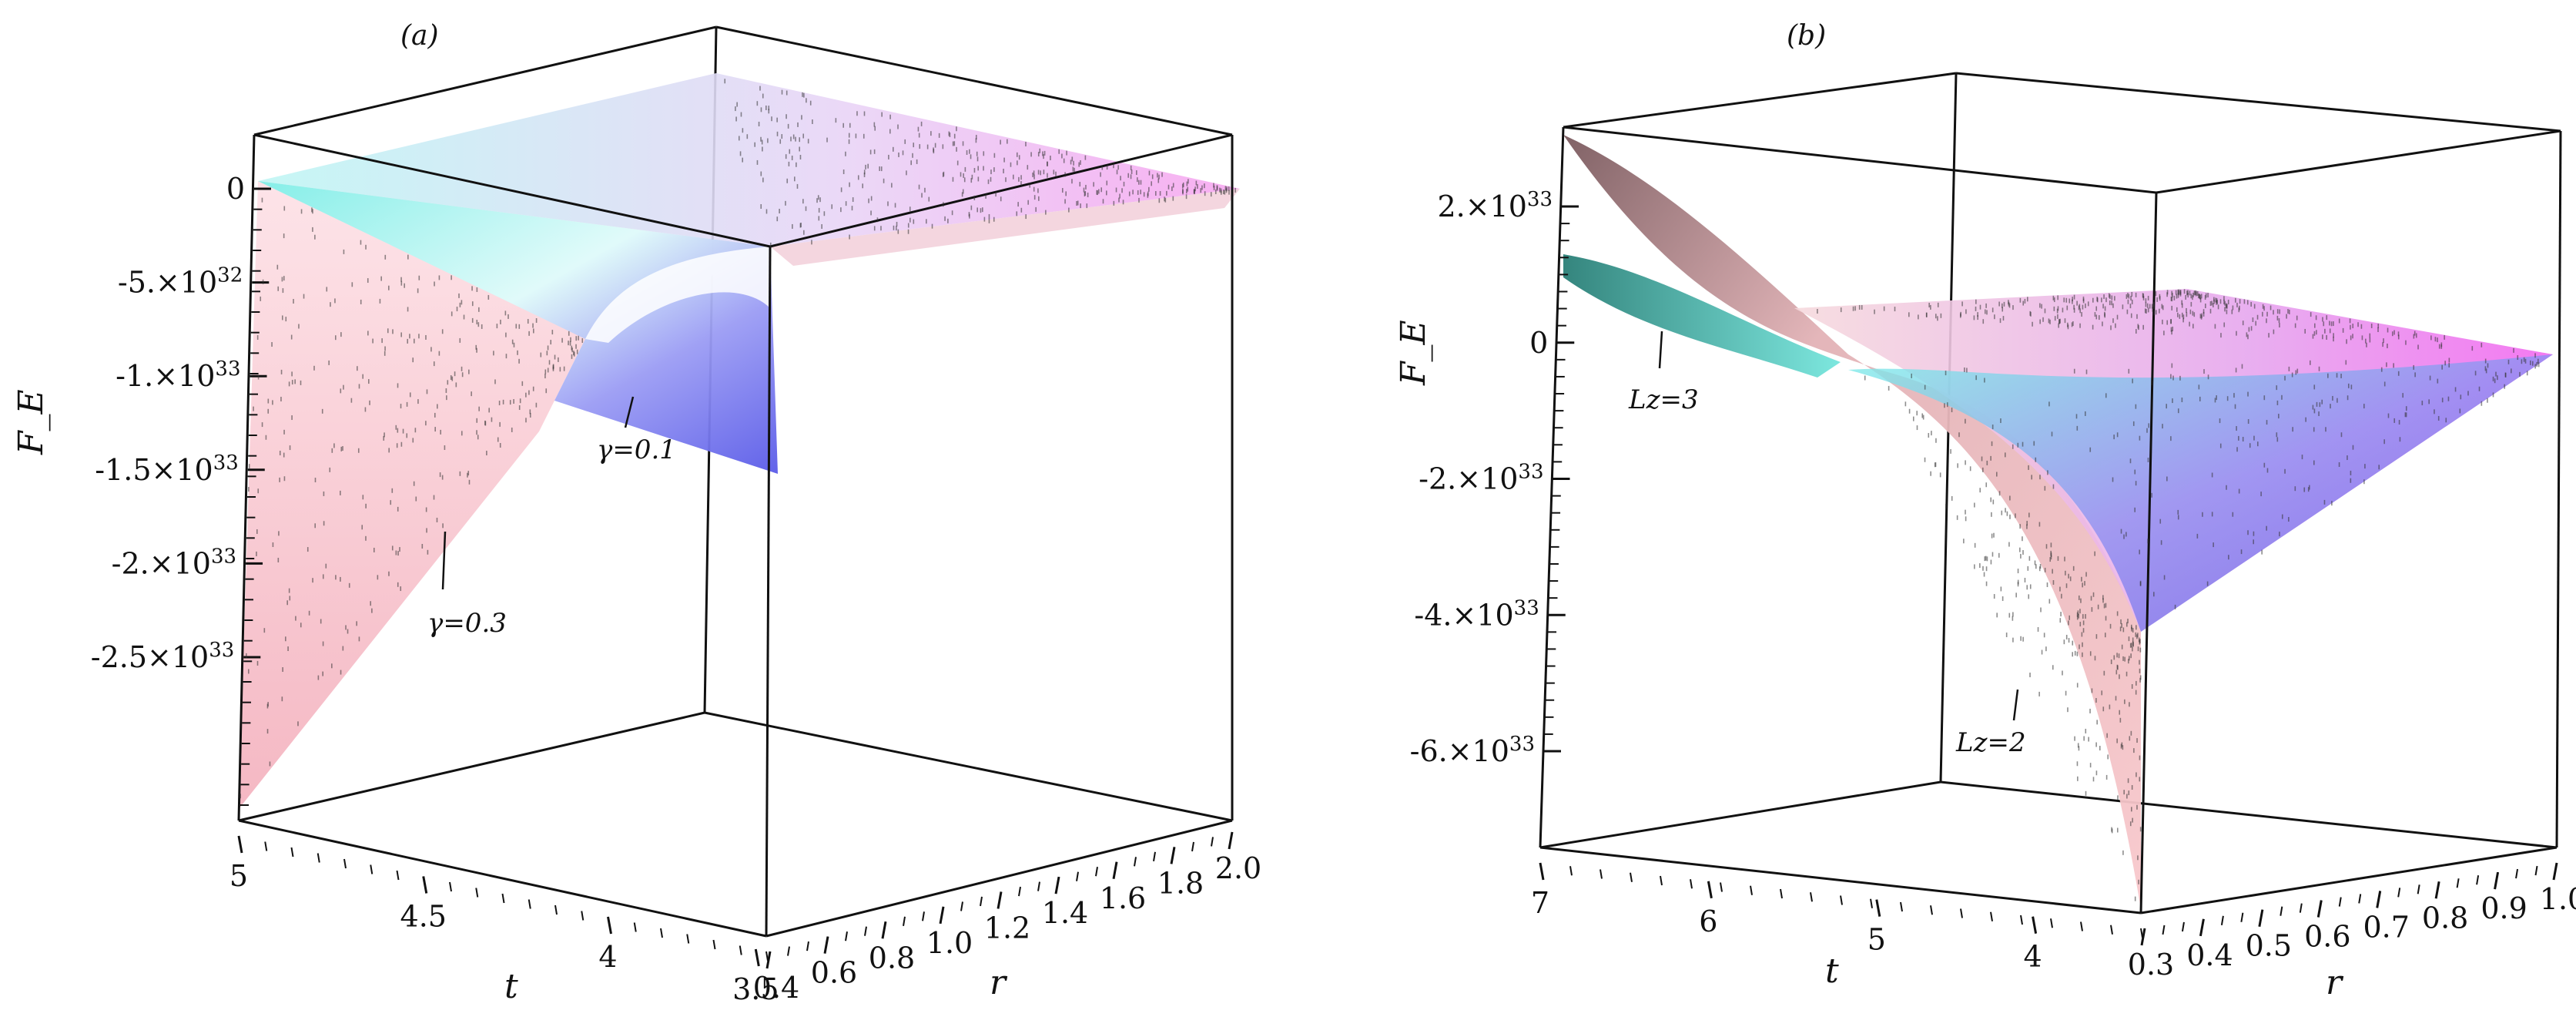 Image resolution: width=2576 pixels, height=1027 pixels. I want to click on z-tick-label: 2.×1033, so click(1495, 205).